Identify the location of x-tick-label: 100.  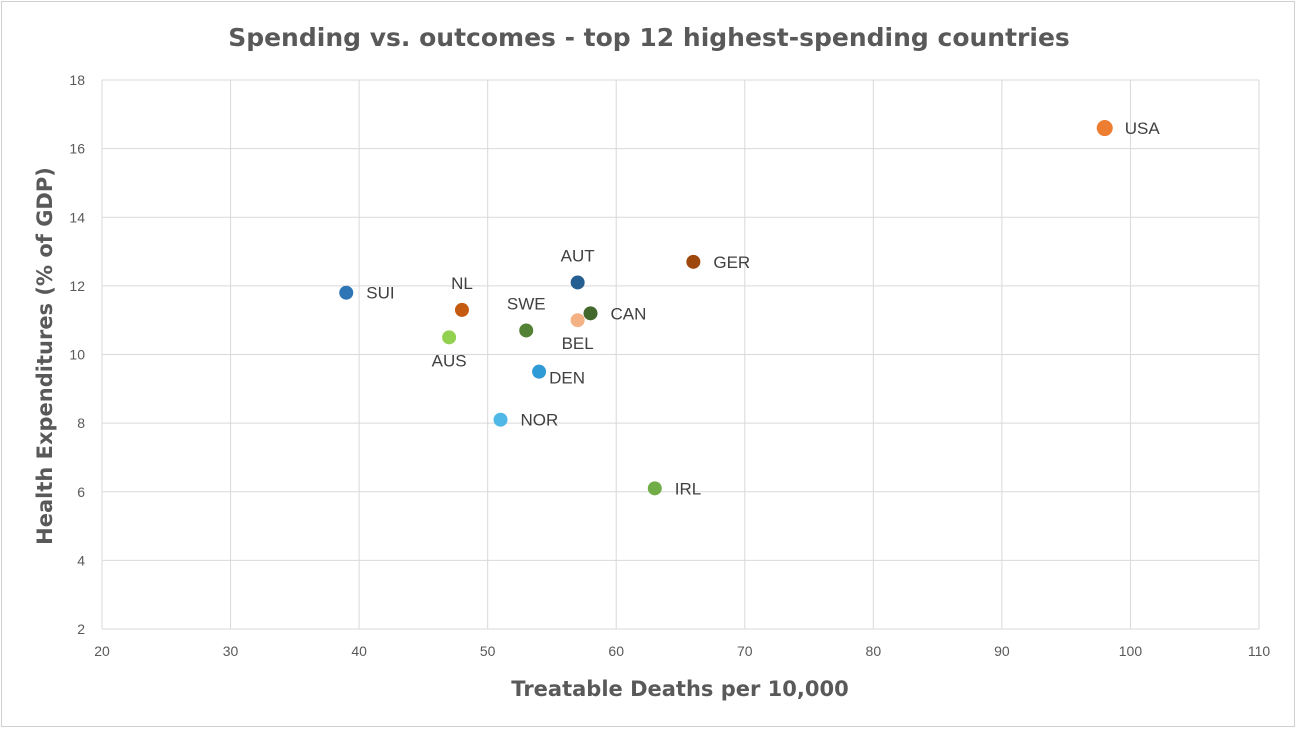
(1131, 651).